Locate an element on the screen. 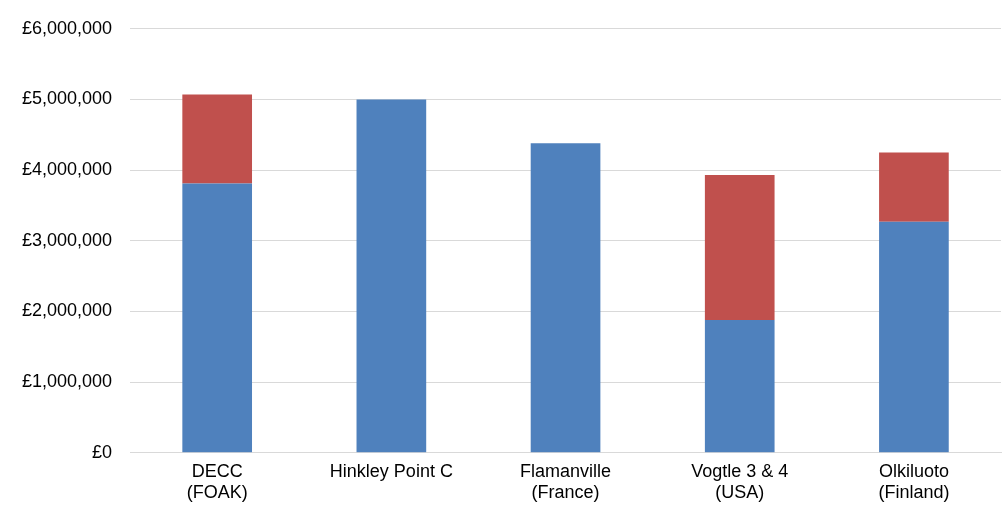 The width and height of the screenshot is (1007, 512). x-tick-label: Hinkley Point C is located at coordinates (391, 470).